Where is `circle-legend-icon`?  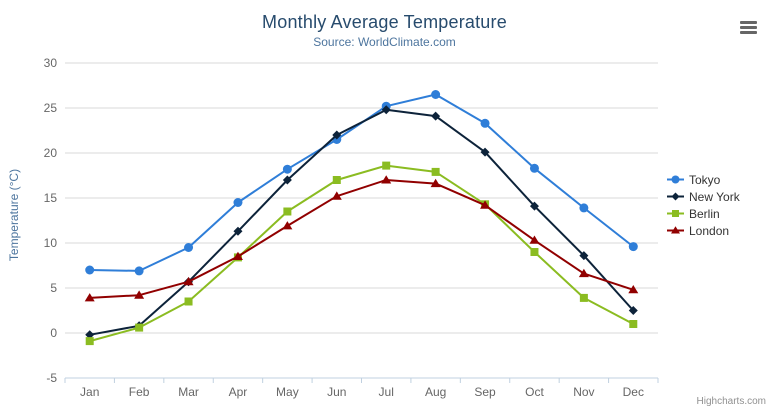 circle-legend-icon is located at coordinates (675, 179).